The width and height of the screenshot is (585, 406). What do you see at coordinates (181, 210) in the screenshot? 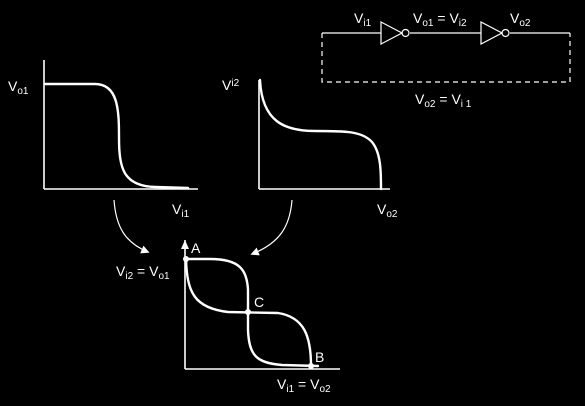
I see `plot1-x-label: Vi1` at bounding box center [181, 210].